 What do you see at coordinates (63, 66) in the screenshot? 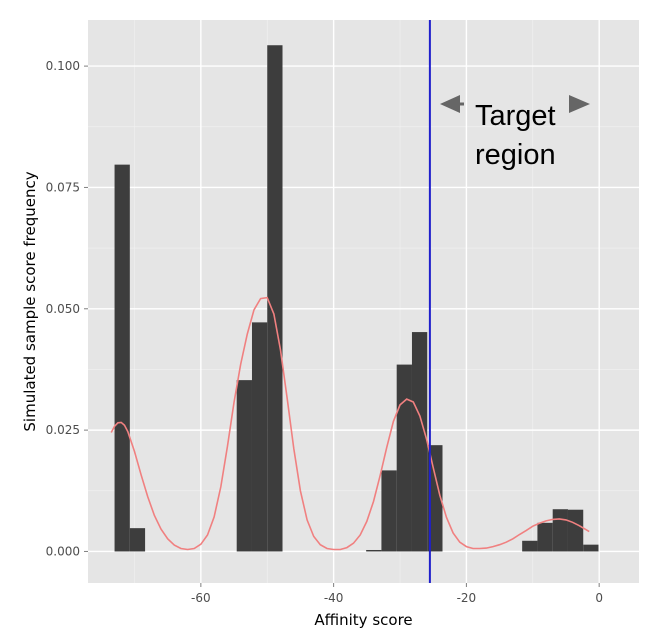
I see `y-tick-label: 0.100` at bounding box center [63, 66].